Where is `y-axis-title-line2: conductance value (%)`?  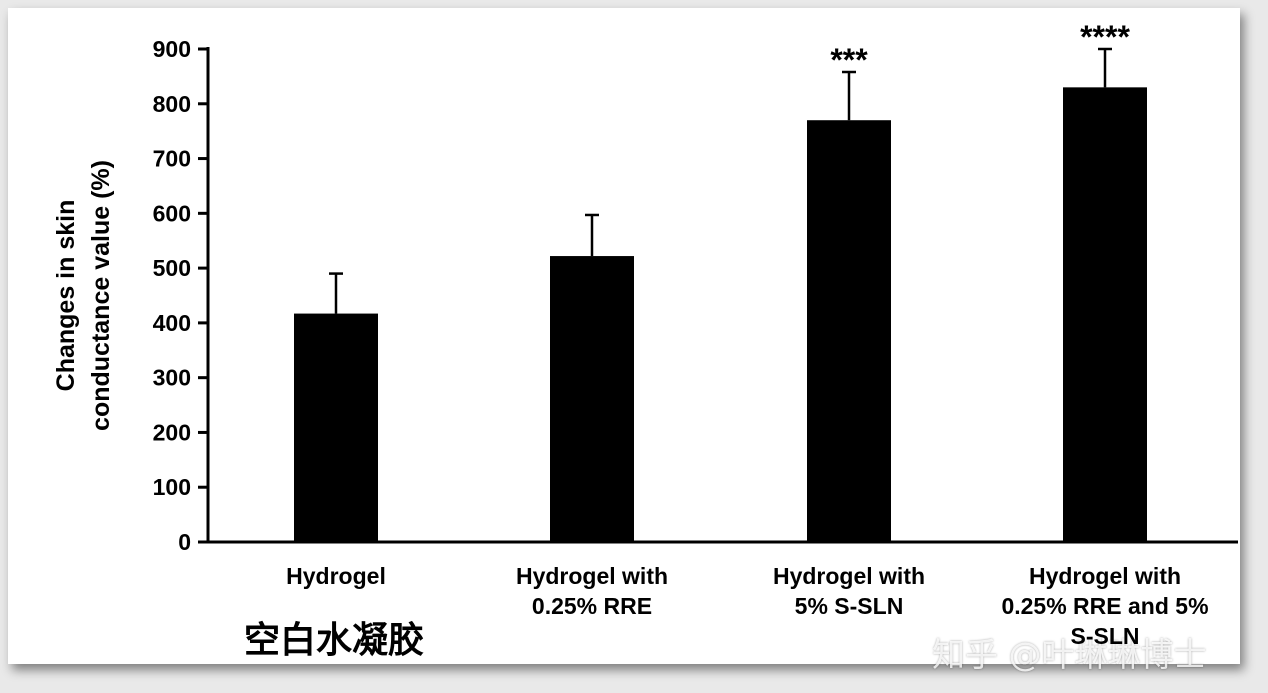
y-axis-title-line2: conductance value (%) is located at coordinates (101, 295).